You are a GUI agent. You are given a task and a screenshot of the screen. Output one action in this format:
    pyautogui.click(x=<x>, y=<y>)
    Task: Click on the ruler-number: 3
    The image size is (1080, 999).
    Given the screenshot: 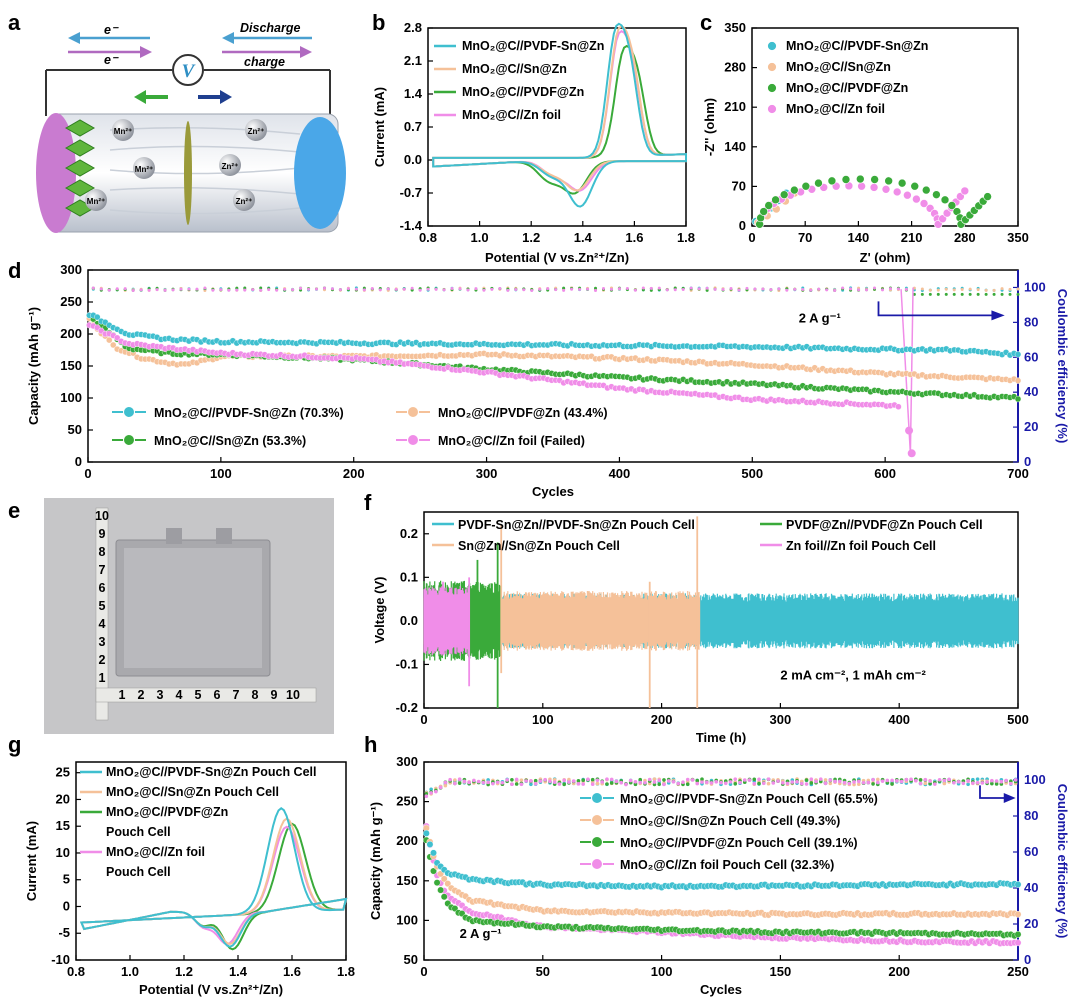 What is the action you would take?
    pyautogui.click(x=102, y=642)
    